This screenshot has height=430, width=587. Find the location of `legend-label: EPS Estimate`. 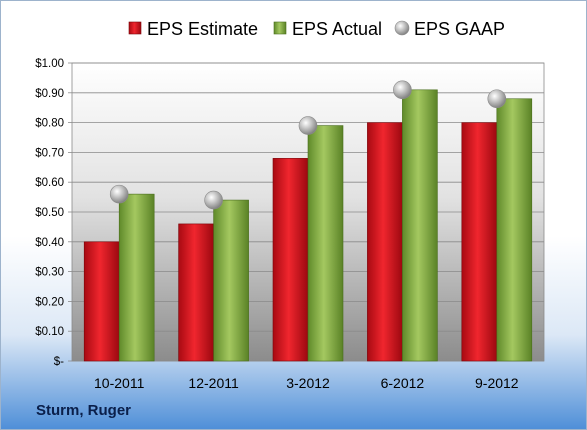

legend-label: EPS Estimate is located at coordinates (202, 29).